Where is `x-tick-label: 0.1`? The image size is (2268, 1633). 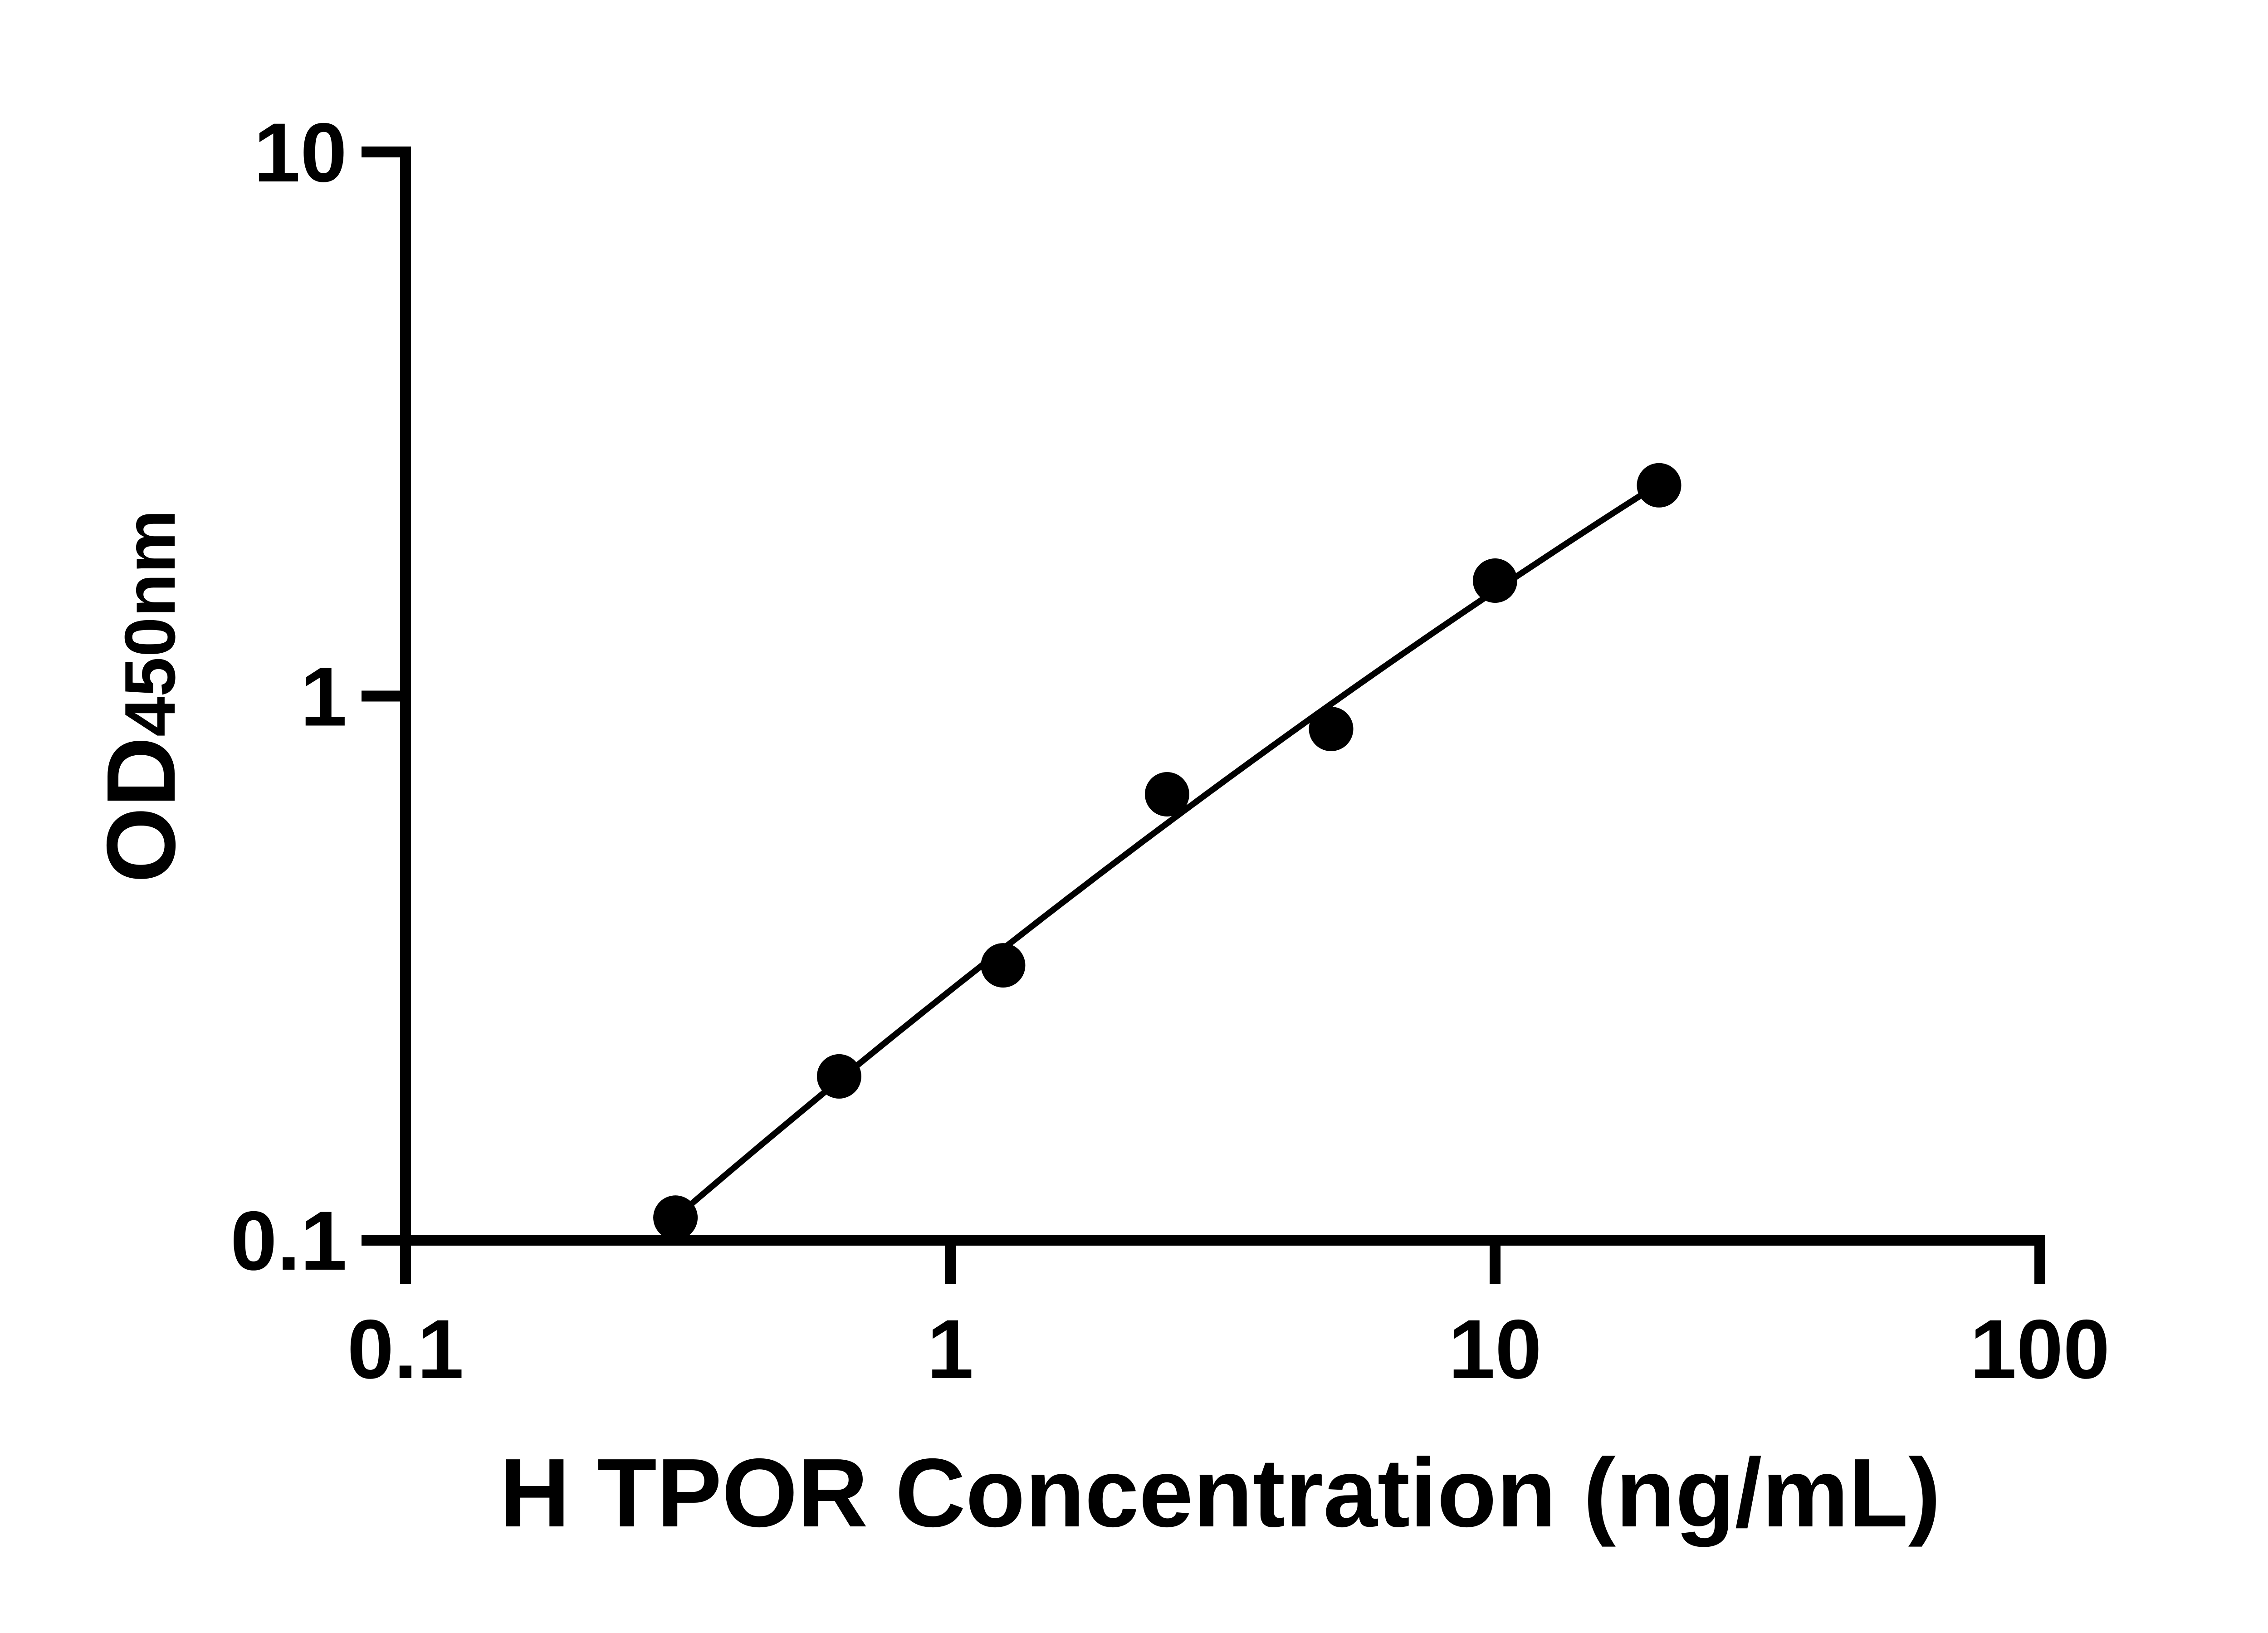 x-tick-label: 0.1 is located at coordinates (406, 1349).